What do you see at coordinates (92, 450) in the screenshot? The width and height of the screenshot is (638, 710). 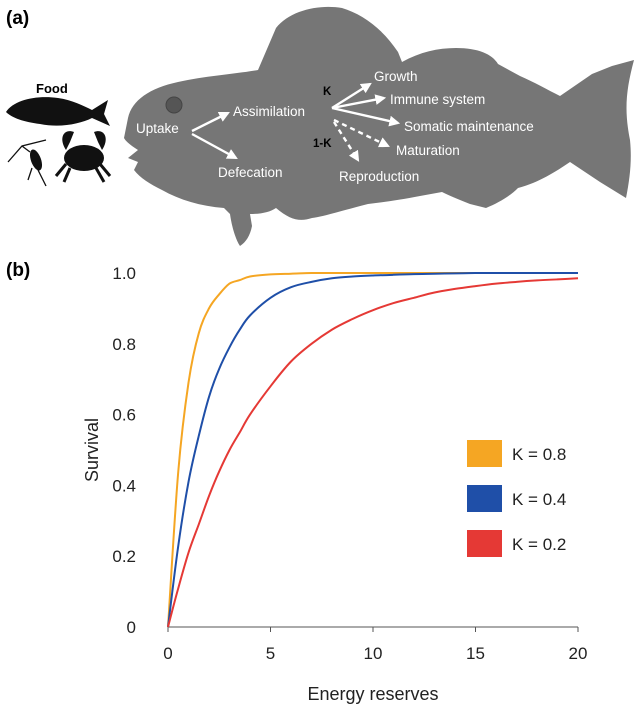 I see `y-axis-title: Survival` at bounding box center [92, 450].